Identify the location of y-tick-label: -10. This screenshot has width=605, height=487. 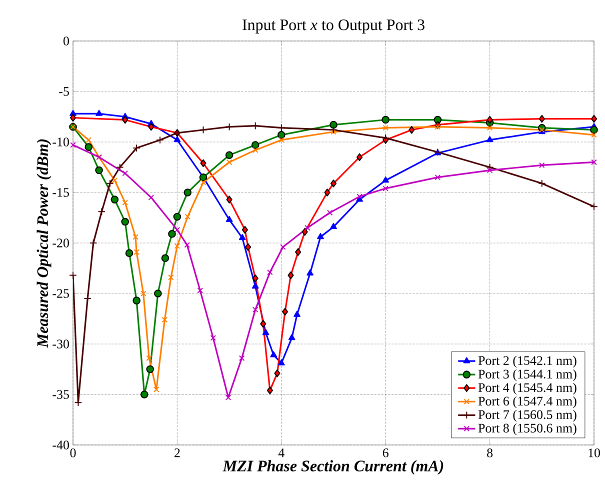
(60, 142).